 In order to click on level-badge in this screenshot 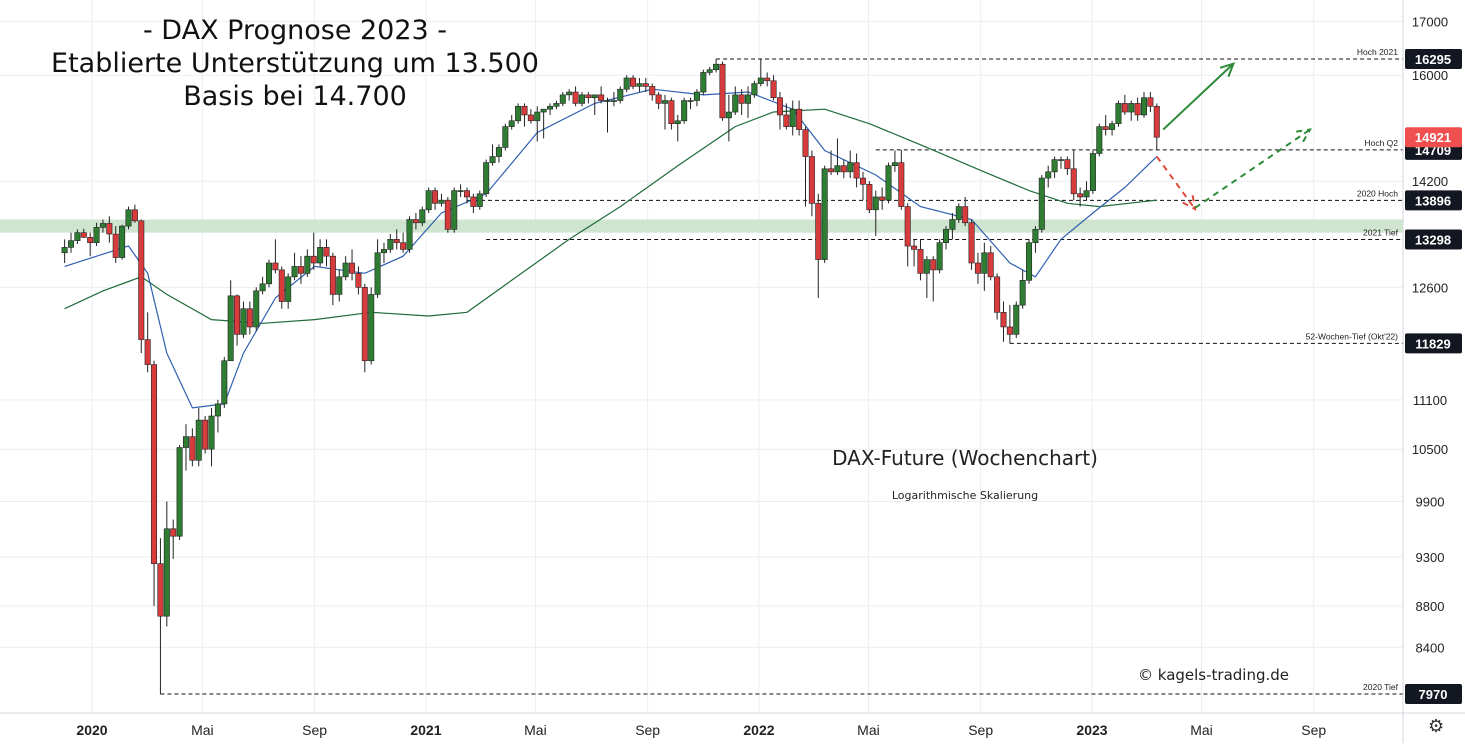, I will do `click(1433, 59)`.